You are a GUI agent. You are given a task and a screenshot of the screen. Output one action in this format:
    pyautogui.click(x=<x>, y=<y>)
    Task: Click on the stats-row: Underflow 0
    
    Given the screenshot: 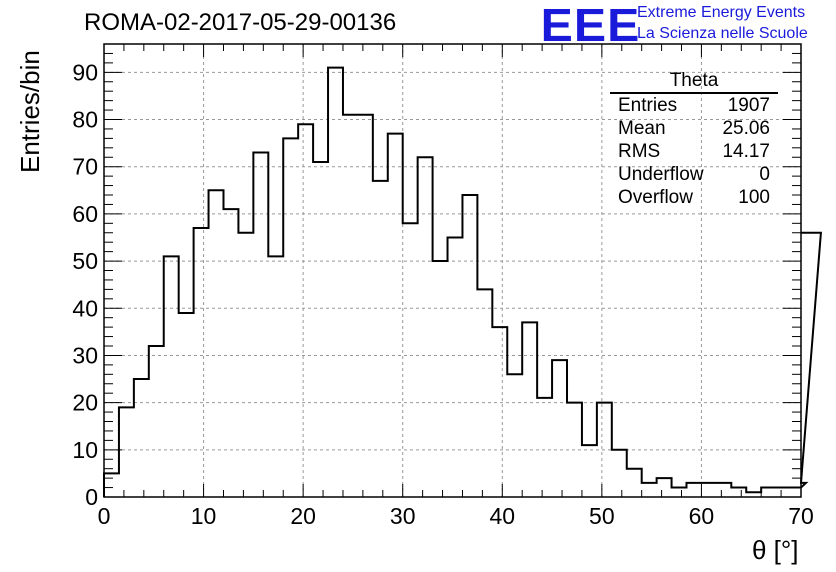 What is the action you would take?
    pyautogui.click(x=694, y=174)
    